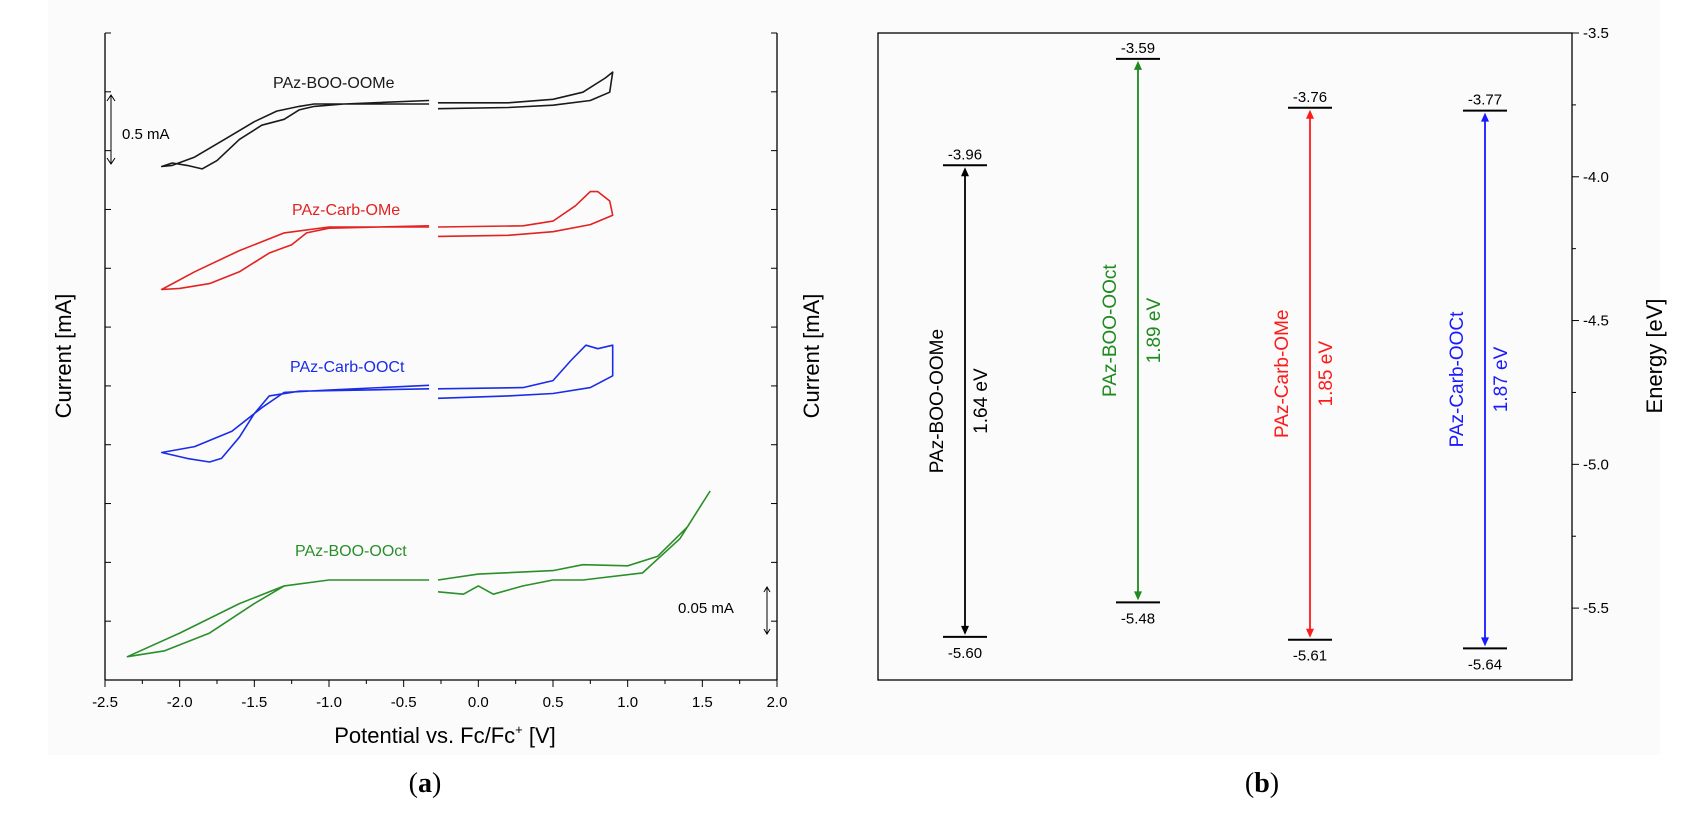  I want to click on material-paz-carb-ooct: -3.77 -5.64 PAz-Carb-OOCt 1.87 eV, so click(1479, 383).